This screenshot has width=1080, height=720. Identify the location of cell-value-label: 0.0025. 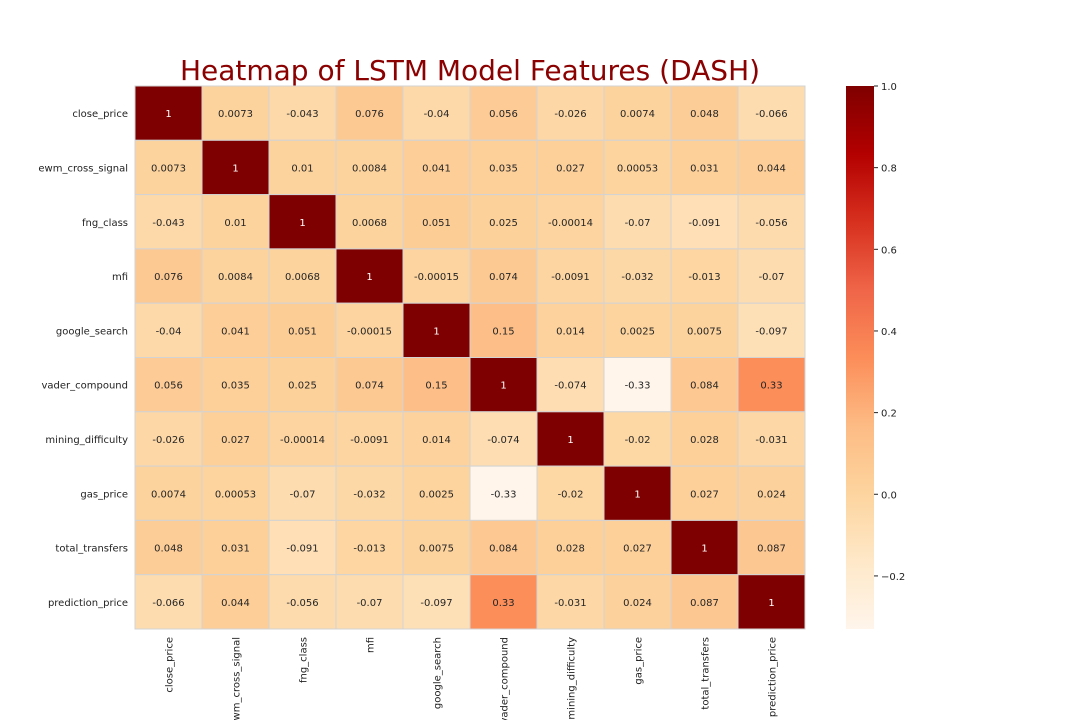
(436, 494).